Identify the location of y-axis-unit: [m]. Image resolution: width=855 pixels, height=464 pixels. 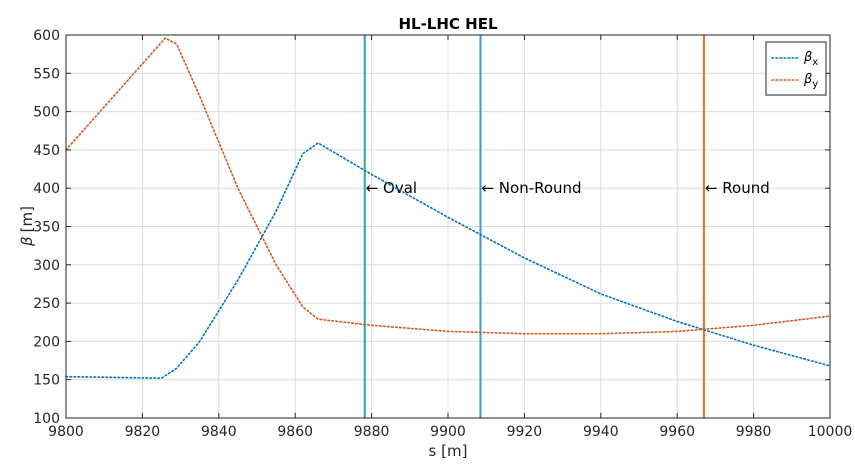
(27, 219).